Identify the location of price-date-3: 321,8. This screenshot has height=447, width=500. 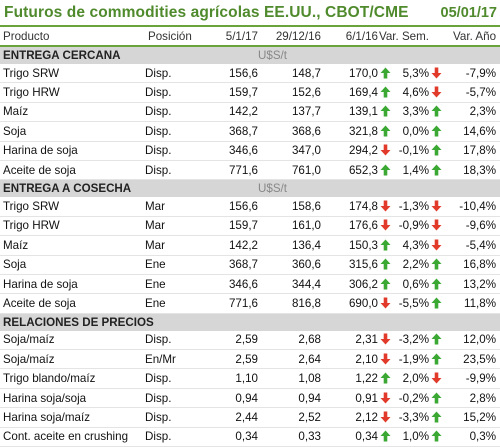
(349, 131).